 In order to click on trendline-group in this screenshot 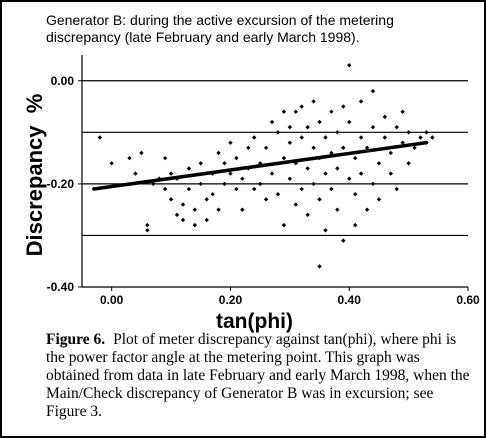, I will do `click(260, 165)`.